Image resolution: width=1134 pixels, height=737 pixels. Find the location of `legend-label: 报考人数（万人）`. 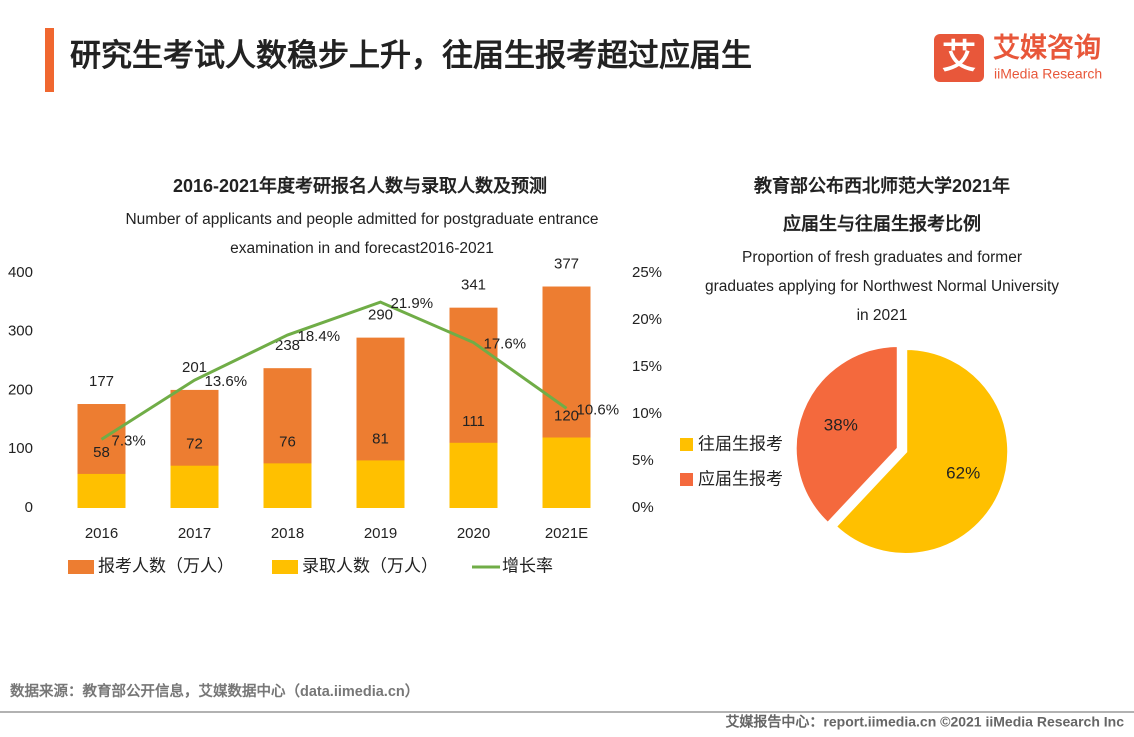

legend-label: 报考人数（万人） is located at coordinates (166, 565).